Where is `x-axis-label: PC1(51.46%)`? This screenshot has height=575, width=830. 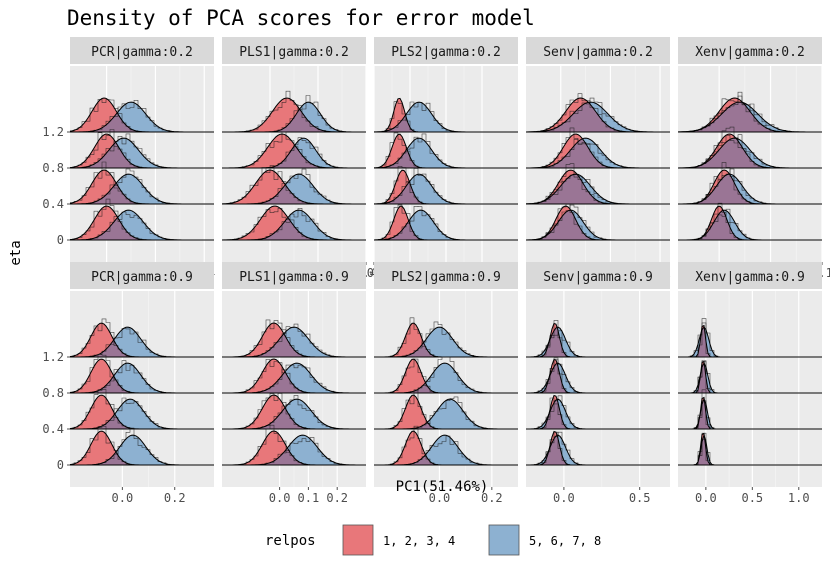 x-axis-label: PC1(51.46%) is located at coordinates (442, 487).